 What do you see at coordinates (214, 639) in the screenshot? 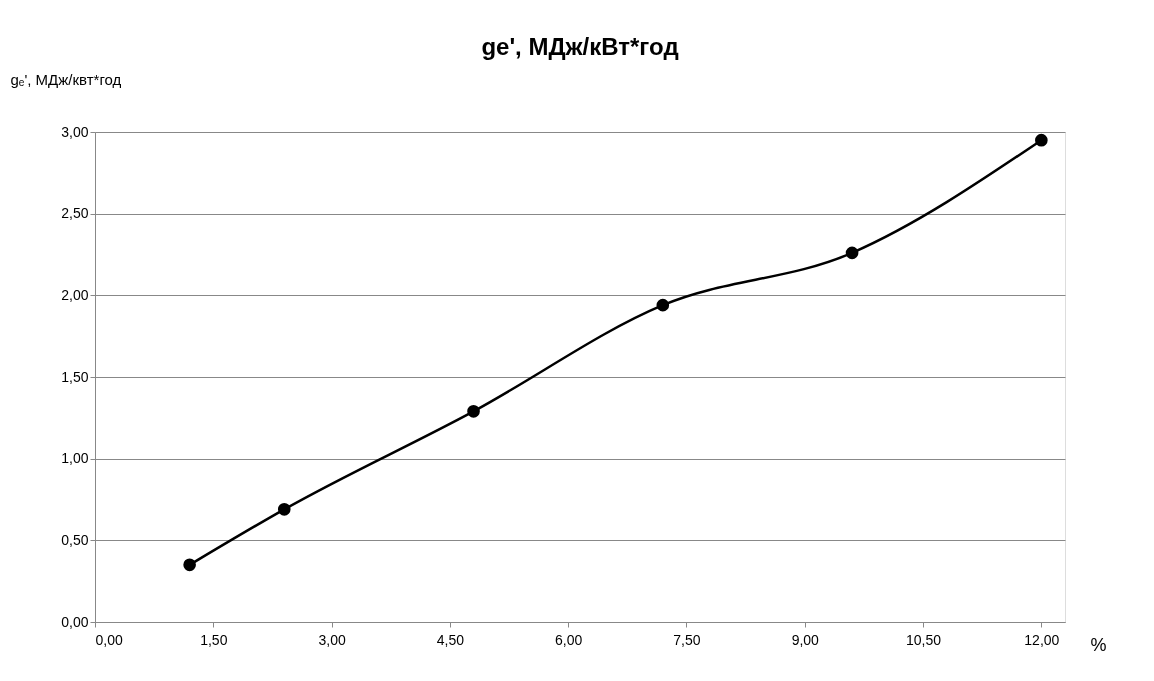
I see `x-tick-label: 1,50` at bounding box center [214, 639].